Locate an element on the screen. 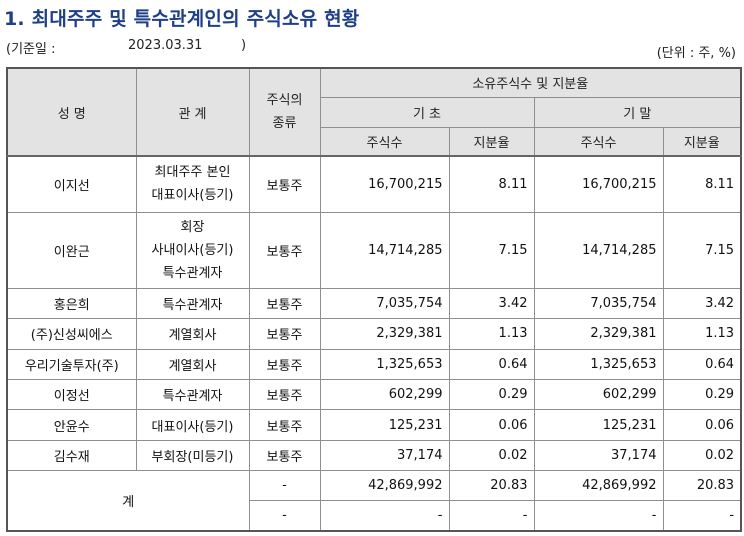 The width and height of the screenshot is (744, 536). end-shares: 1,325,653 is located at coordinates (598, 364).